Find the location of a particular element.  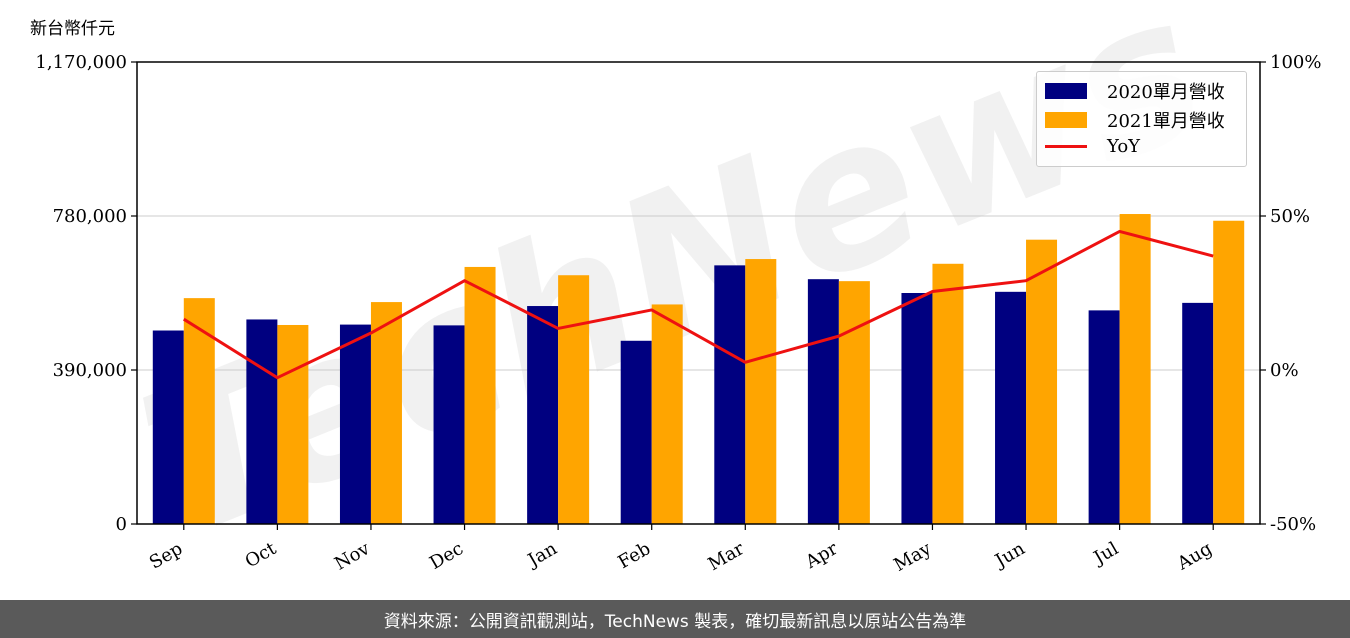

x-tick-label-aug: Aug is located at coordinates (1194, 556).